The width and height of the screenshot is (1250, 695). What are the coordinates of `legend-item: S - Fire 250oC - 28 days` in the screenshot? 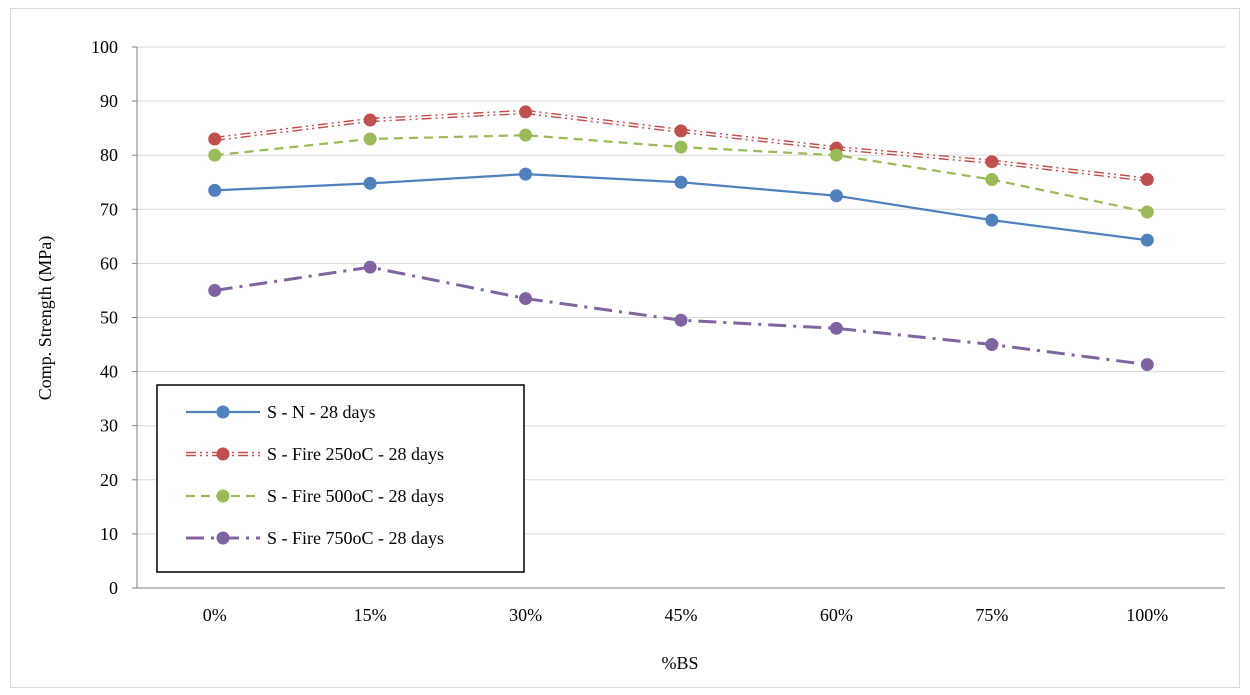 It's located at (315, 454).